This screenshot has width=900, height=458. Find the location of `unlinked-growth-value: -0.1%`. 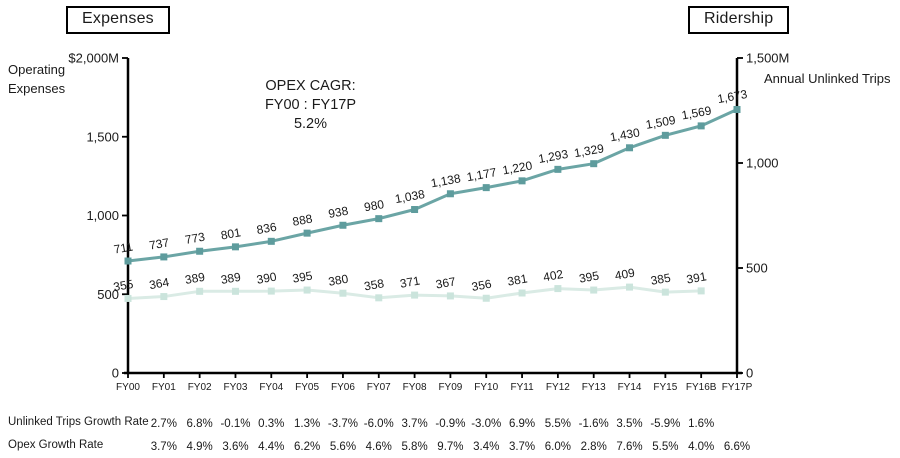

unlinked-growth-value: -0.1% is located at coordinates (235, 424).